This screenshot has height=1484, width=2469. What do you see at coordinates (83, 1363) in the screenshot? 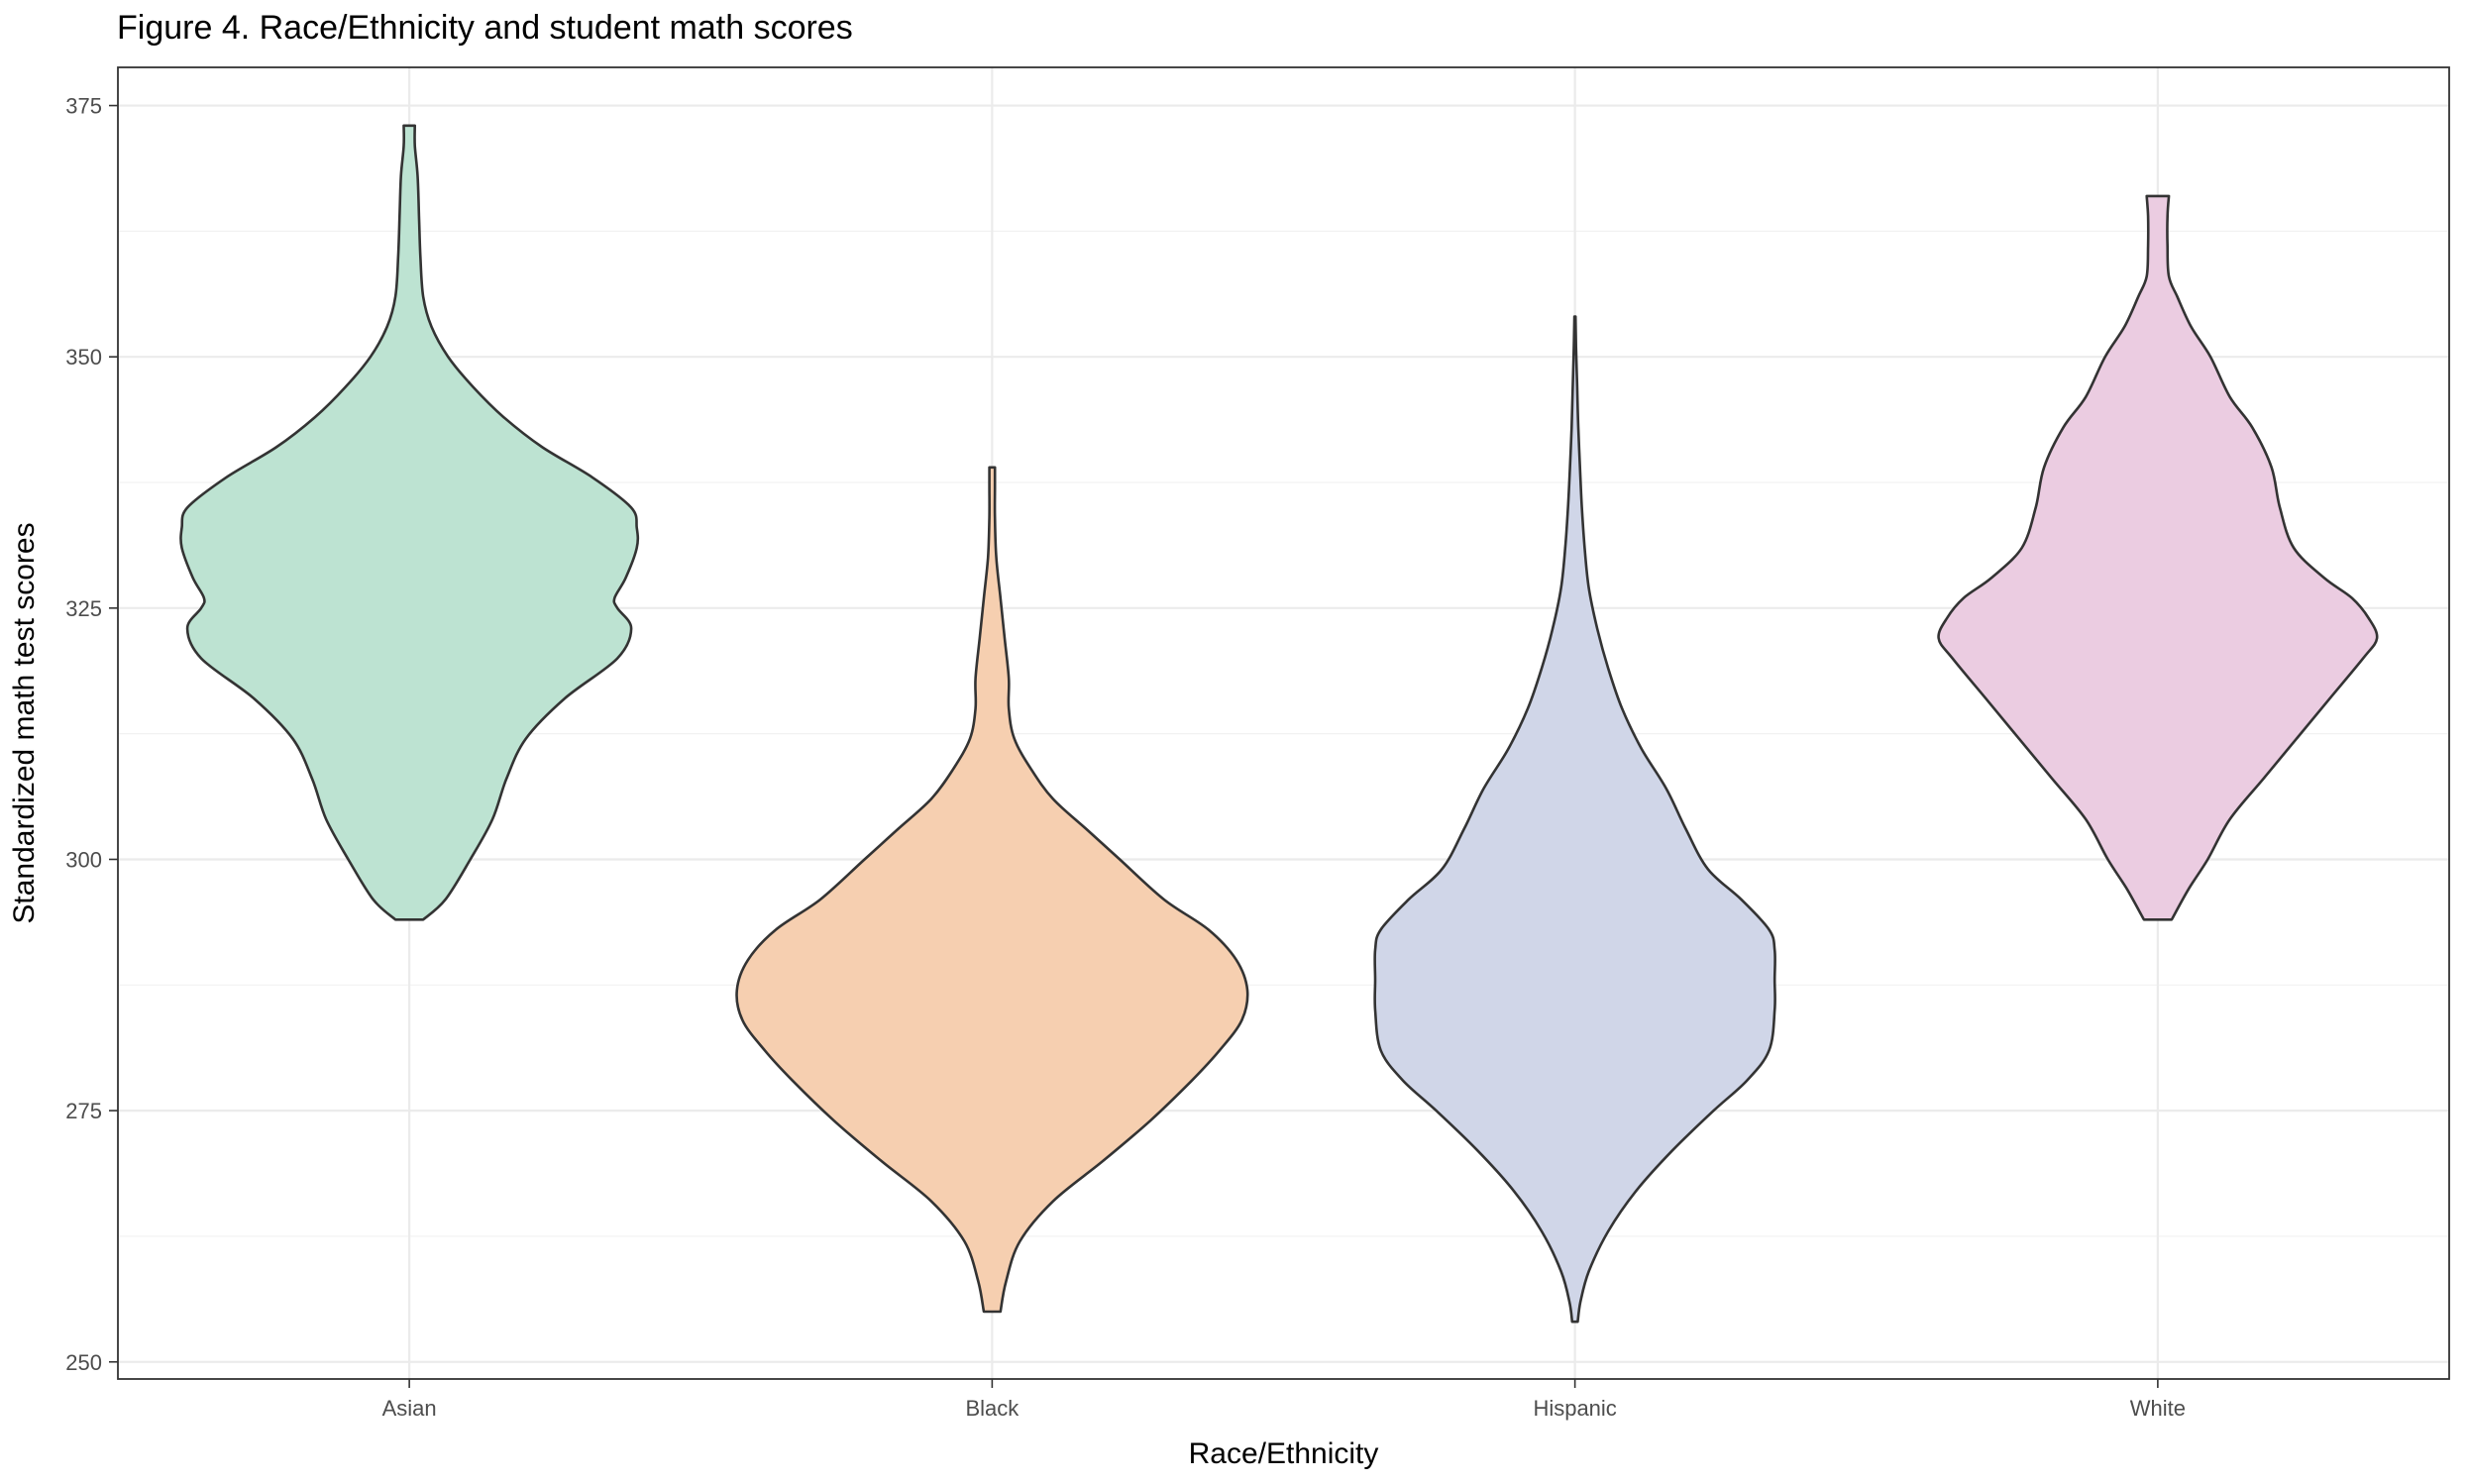
I see `y-tick-label: 250` at bounding box center [83, 1363].